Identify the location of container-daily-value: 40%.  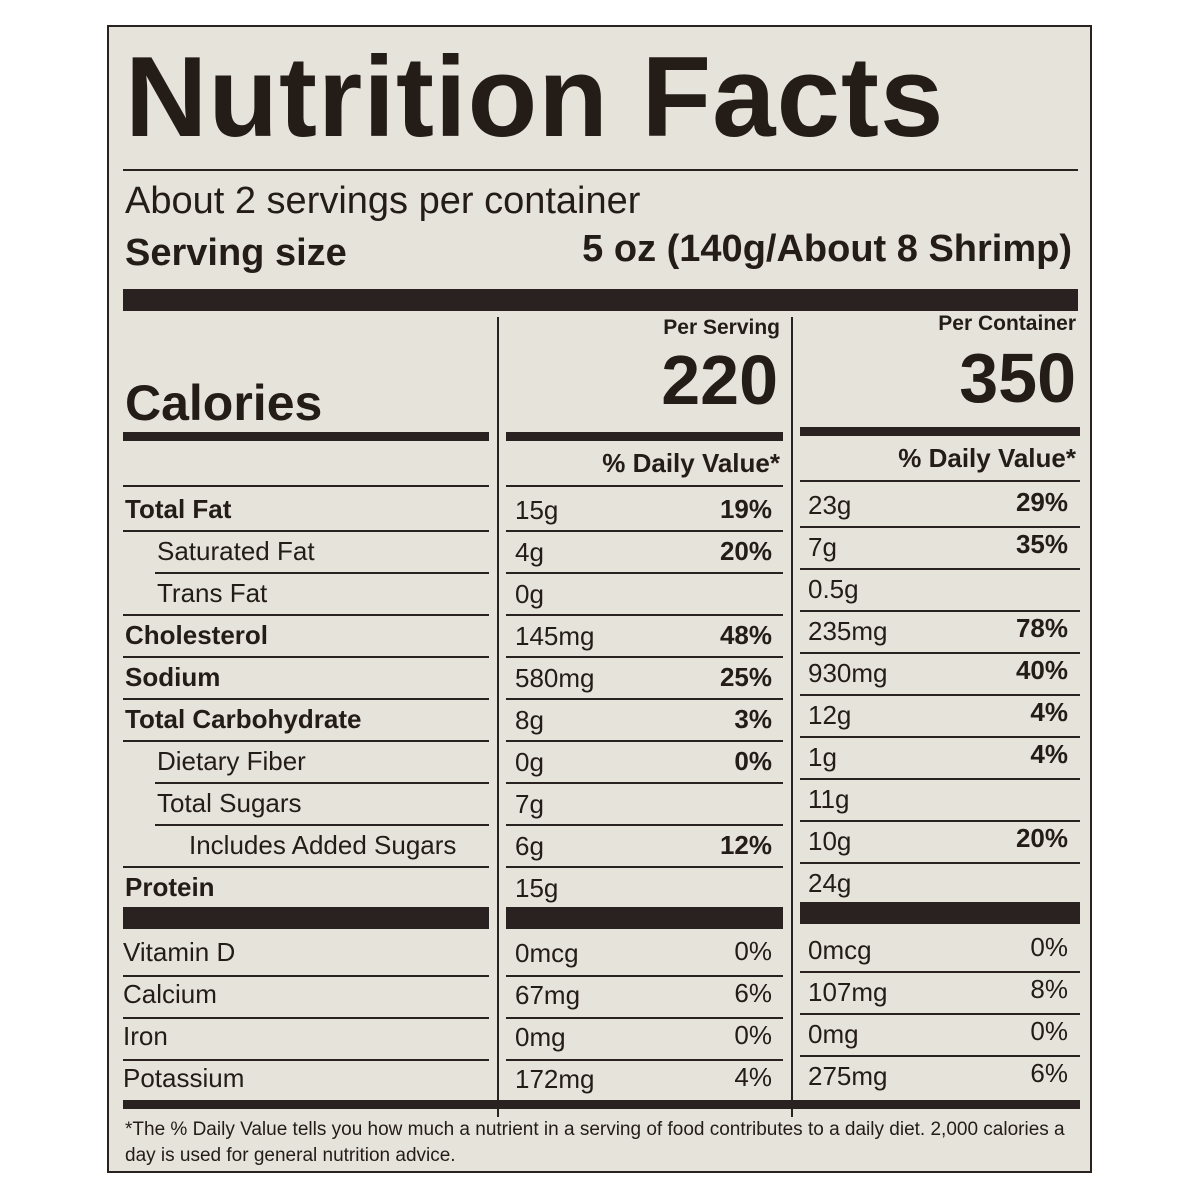
(1041, 670).